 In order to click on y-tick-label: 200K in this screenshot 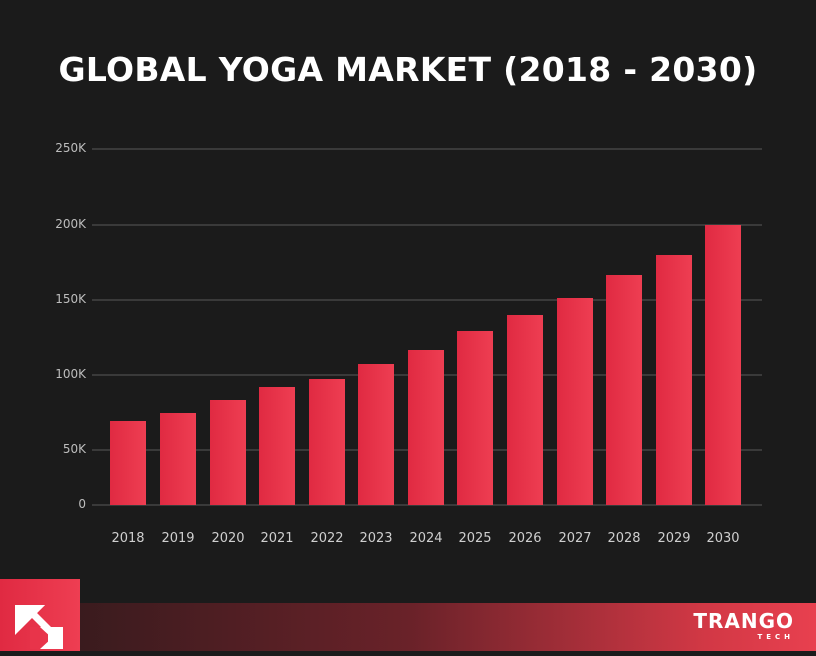, I will do `click(70, 224)`.